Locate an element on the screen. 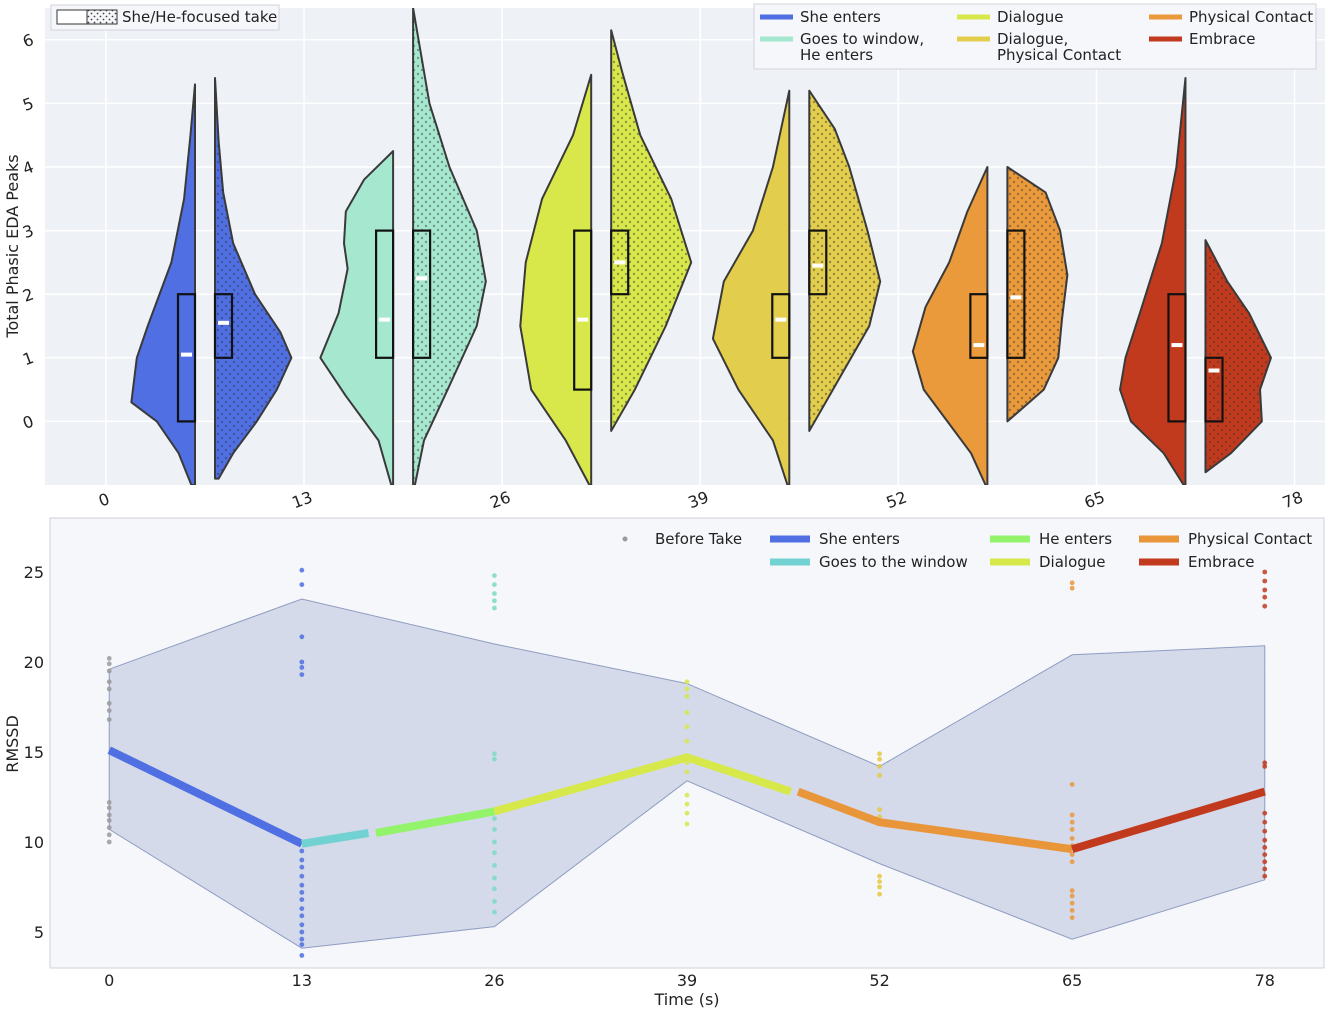 The width and height of the screenshot is (1331, 1013). rmssd-segment-goes-to-the-window is located at coordinates (335, 838).